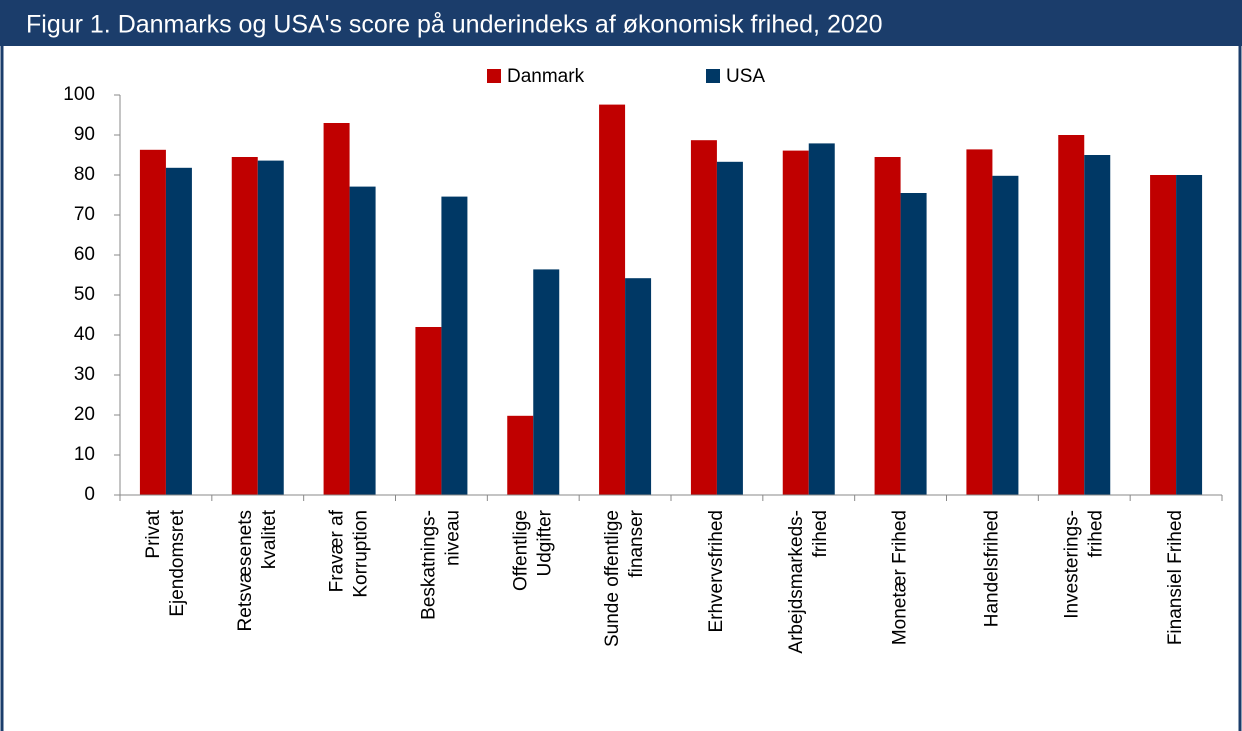  Describe the element at coordinates (84, 294) in the screenshot. I see `y-tick-label: 50` at that location.